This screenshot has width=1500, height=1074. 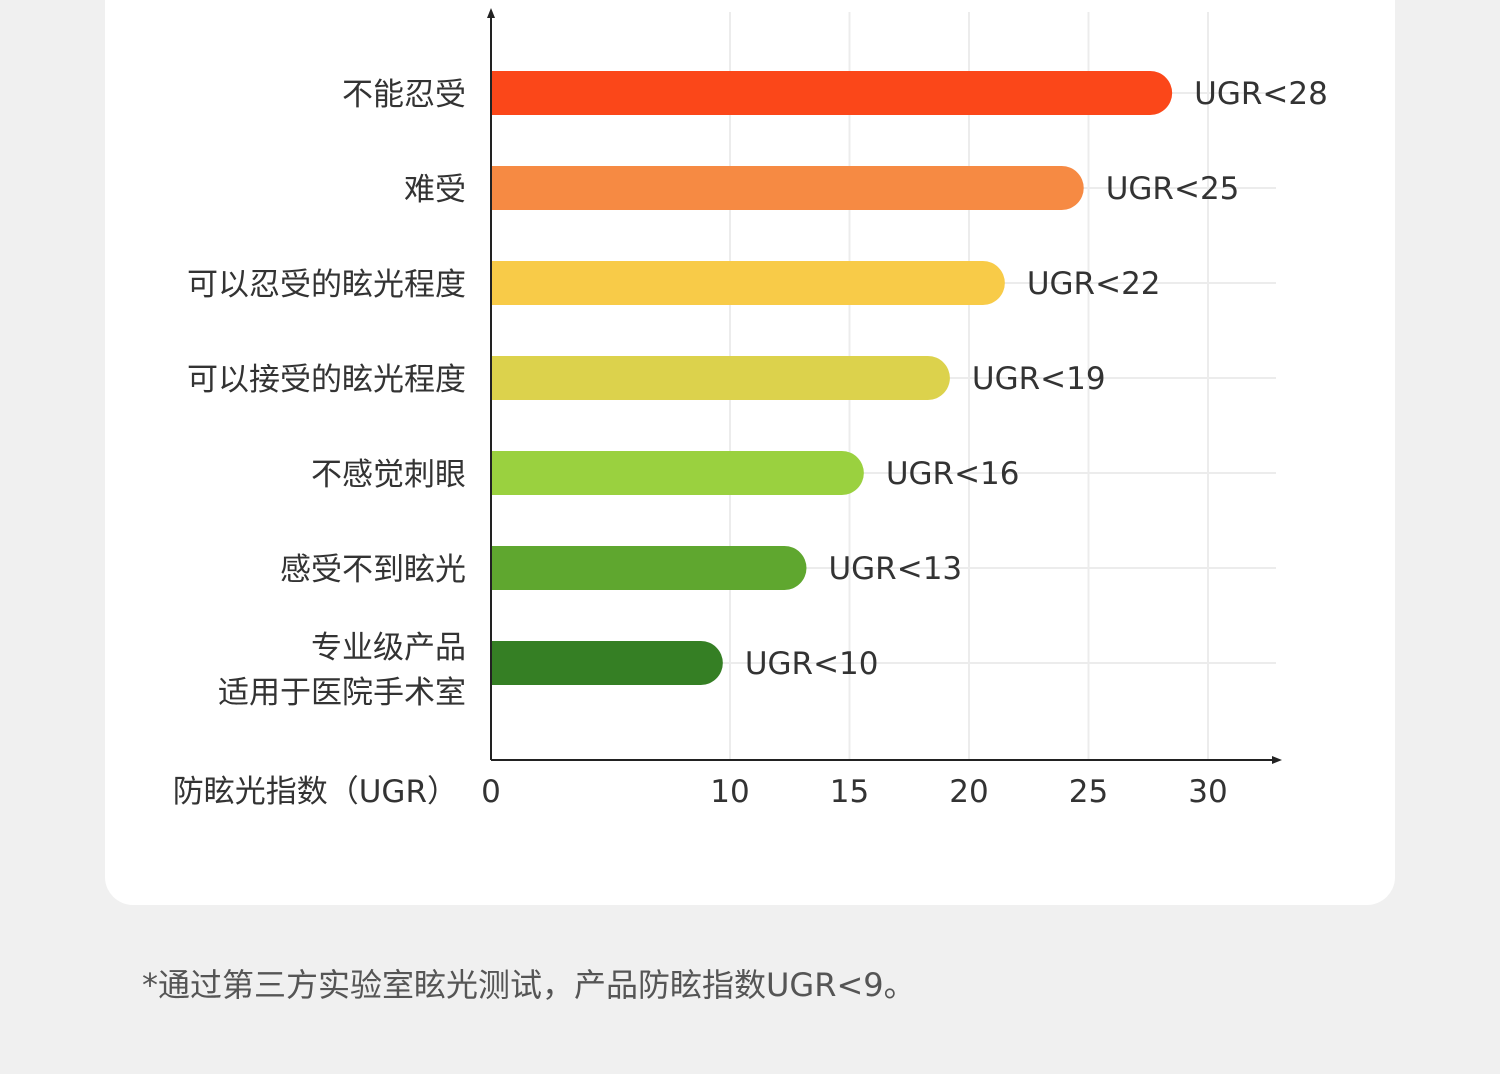 I want to click on y-axis-arrow, so click(x=491, y=13).